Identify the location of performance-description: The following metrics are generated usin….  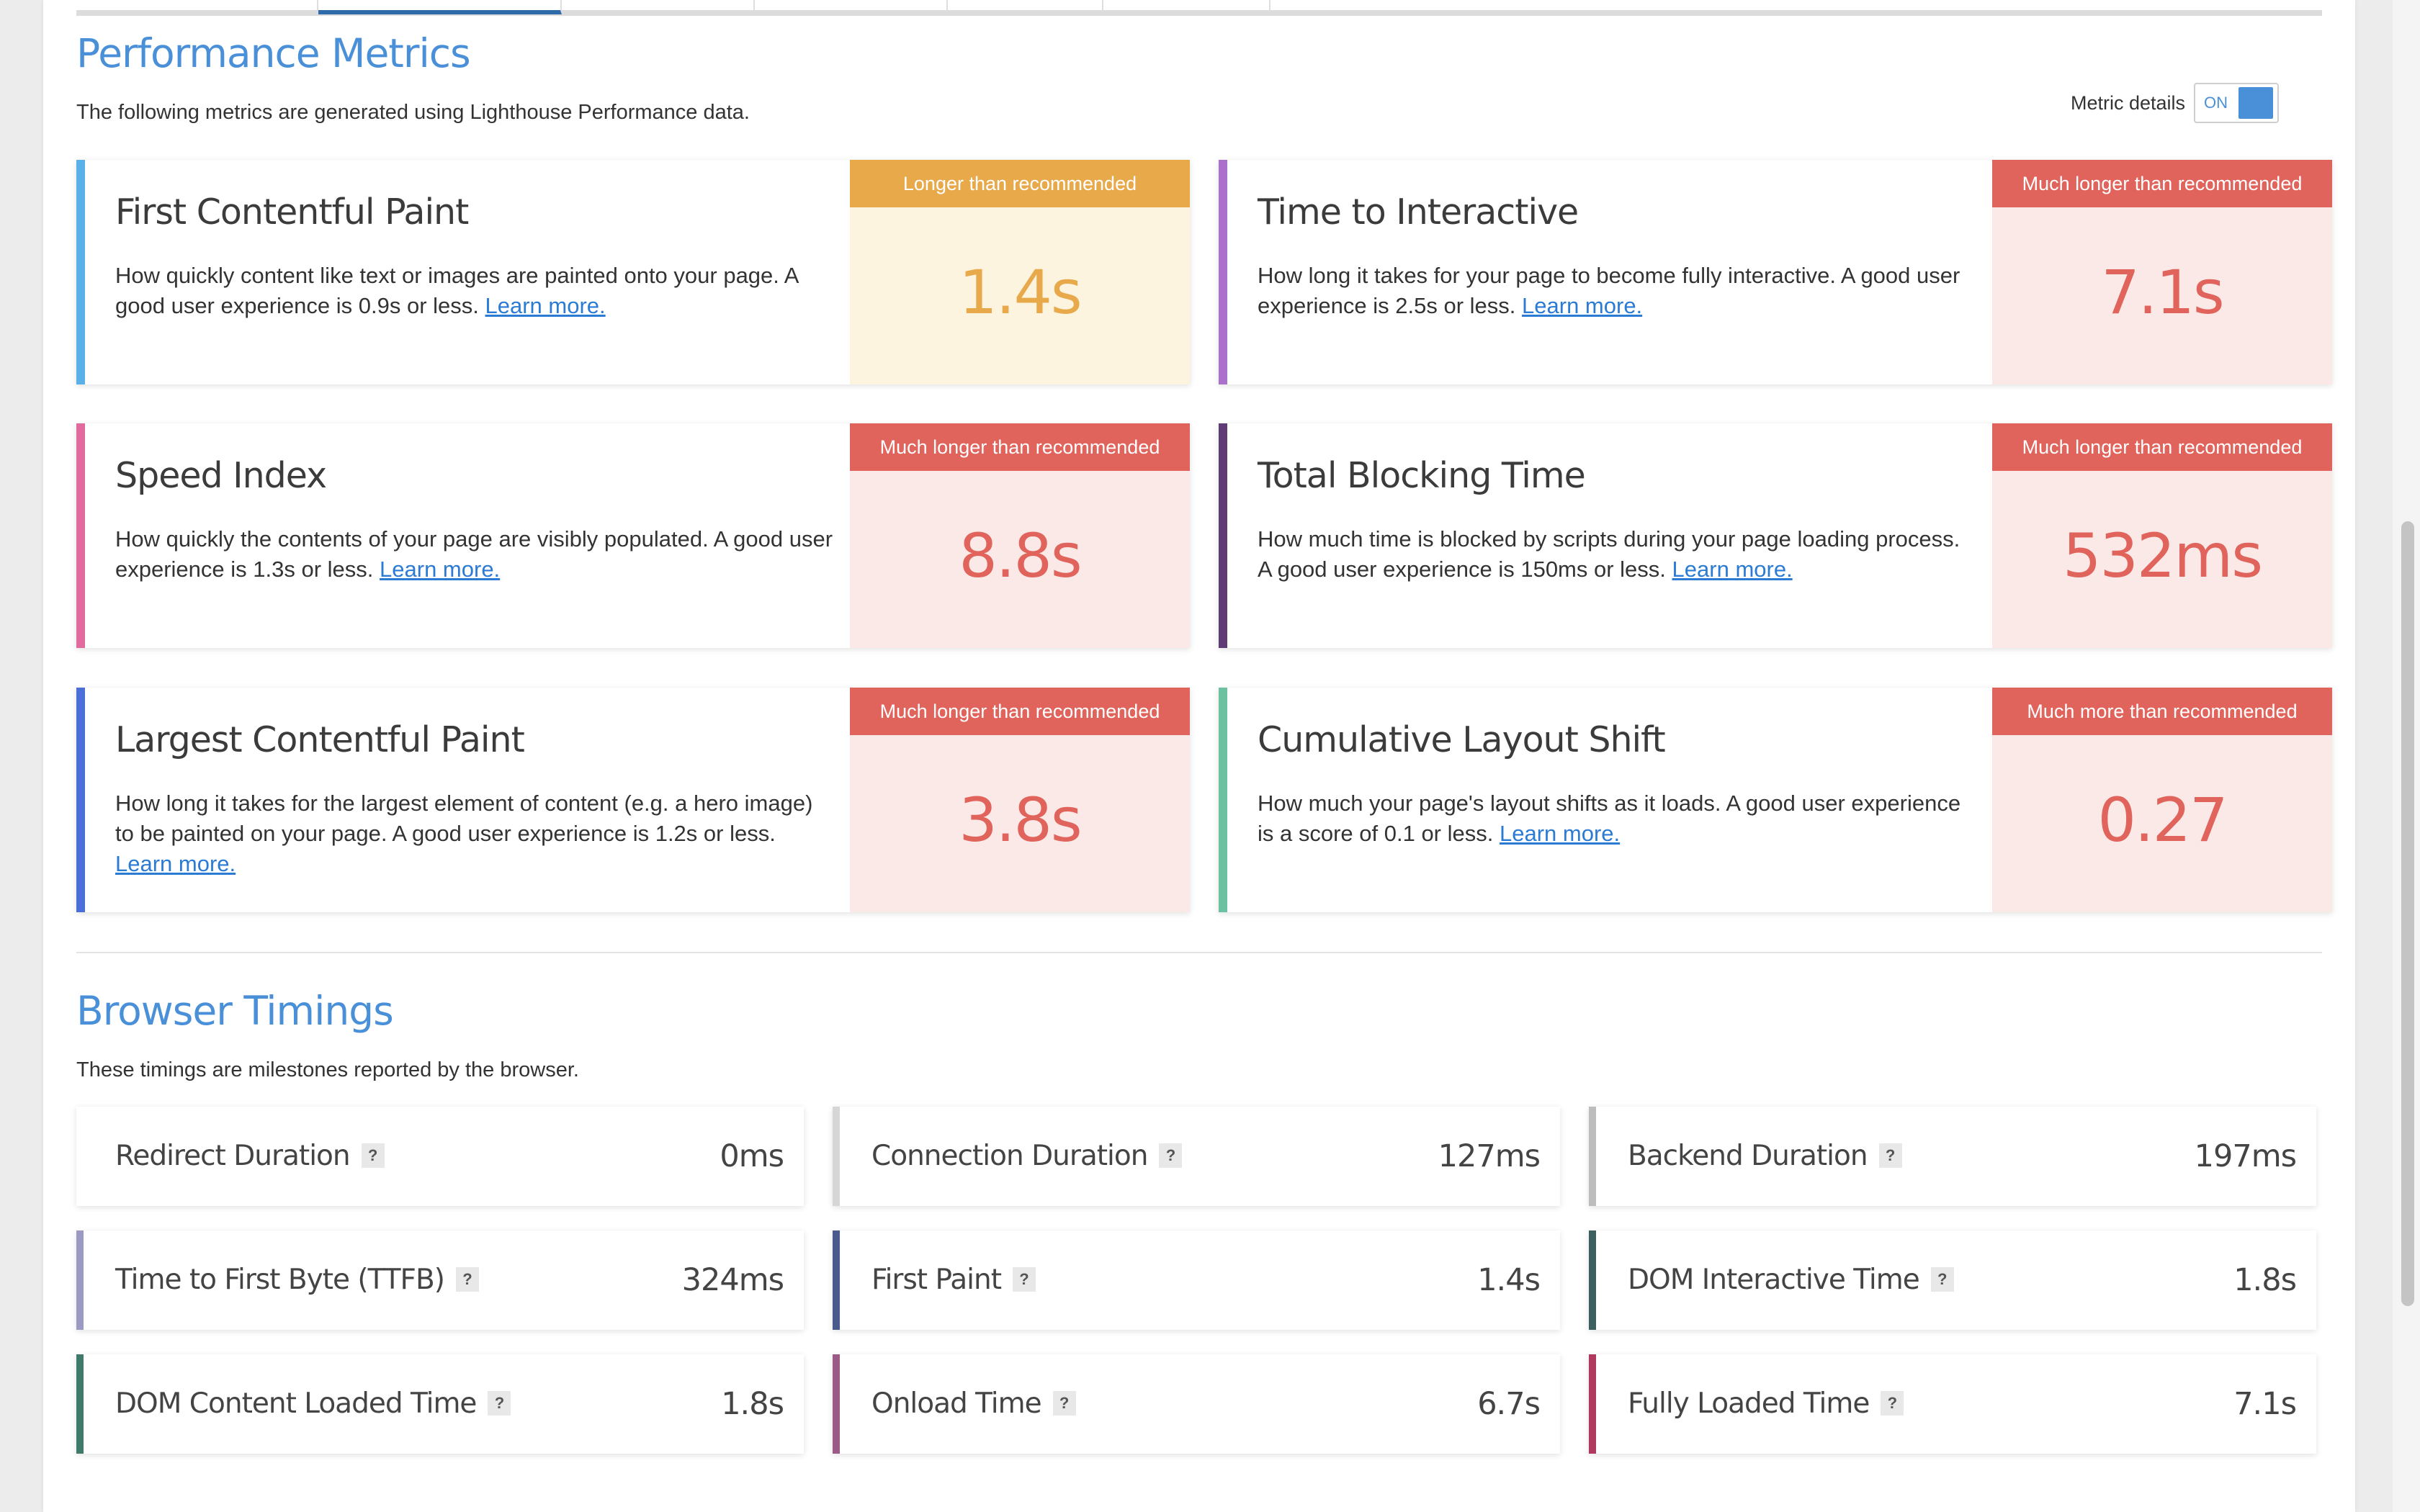
(413, 112).